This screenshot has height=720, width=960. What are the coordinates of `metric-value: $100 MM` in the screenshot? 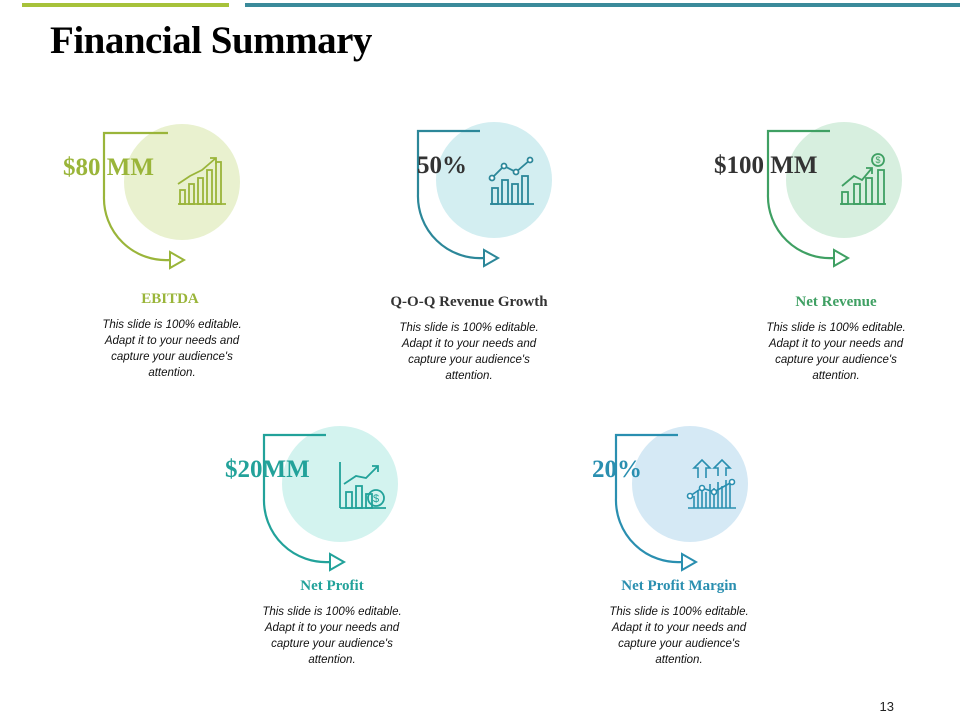 It's located at (766, 165).